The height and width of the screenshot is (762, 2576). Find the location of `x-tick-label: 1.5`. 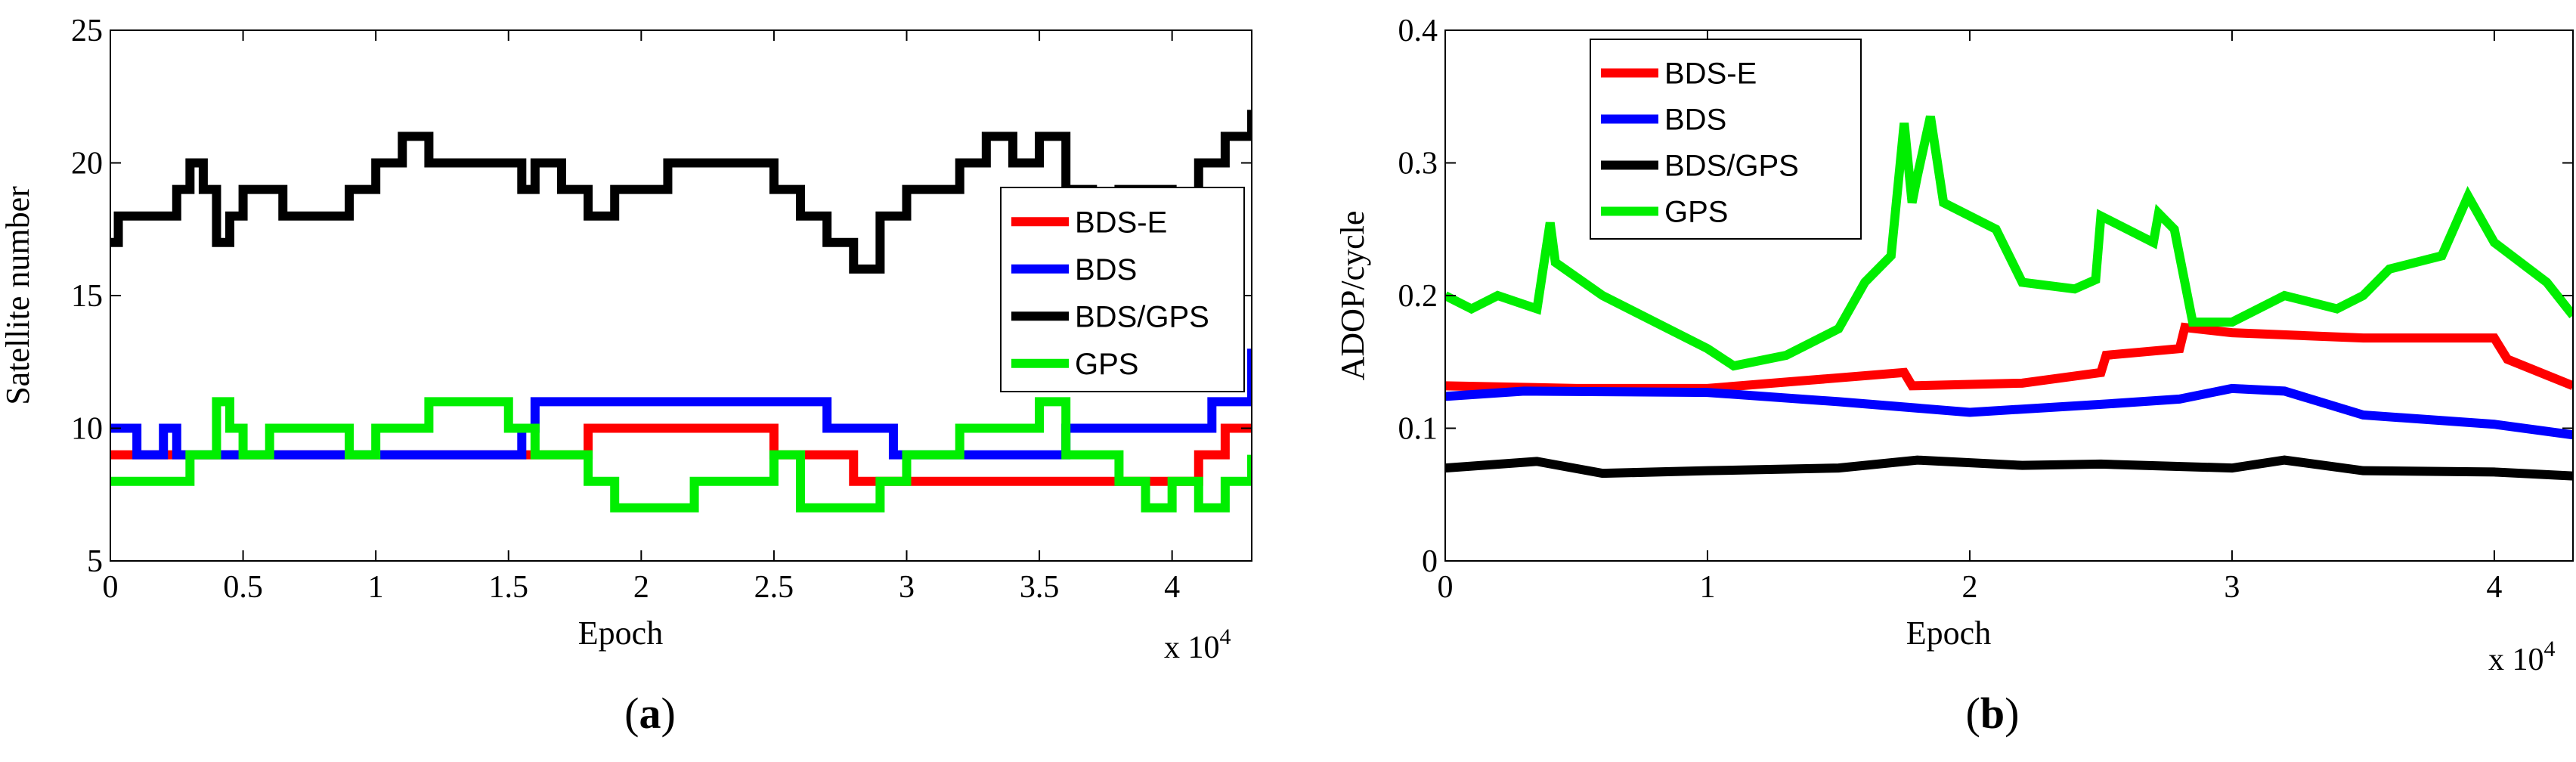

x-tick-label: 1.5 is located at coordinates (508, 587).